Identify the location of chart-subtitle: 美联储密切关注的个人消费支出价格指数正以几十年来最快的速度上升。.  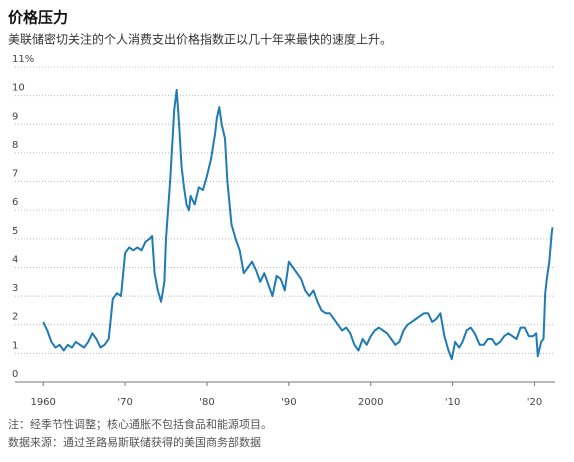
(200, 39).